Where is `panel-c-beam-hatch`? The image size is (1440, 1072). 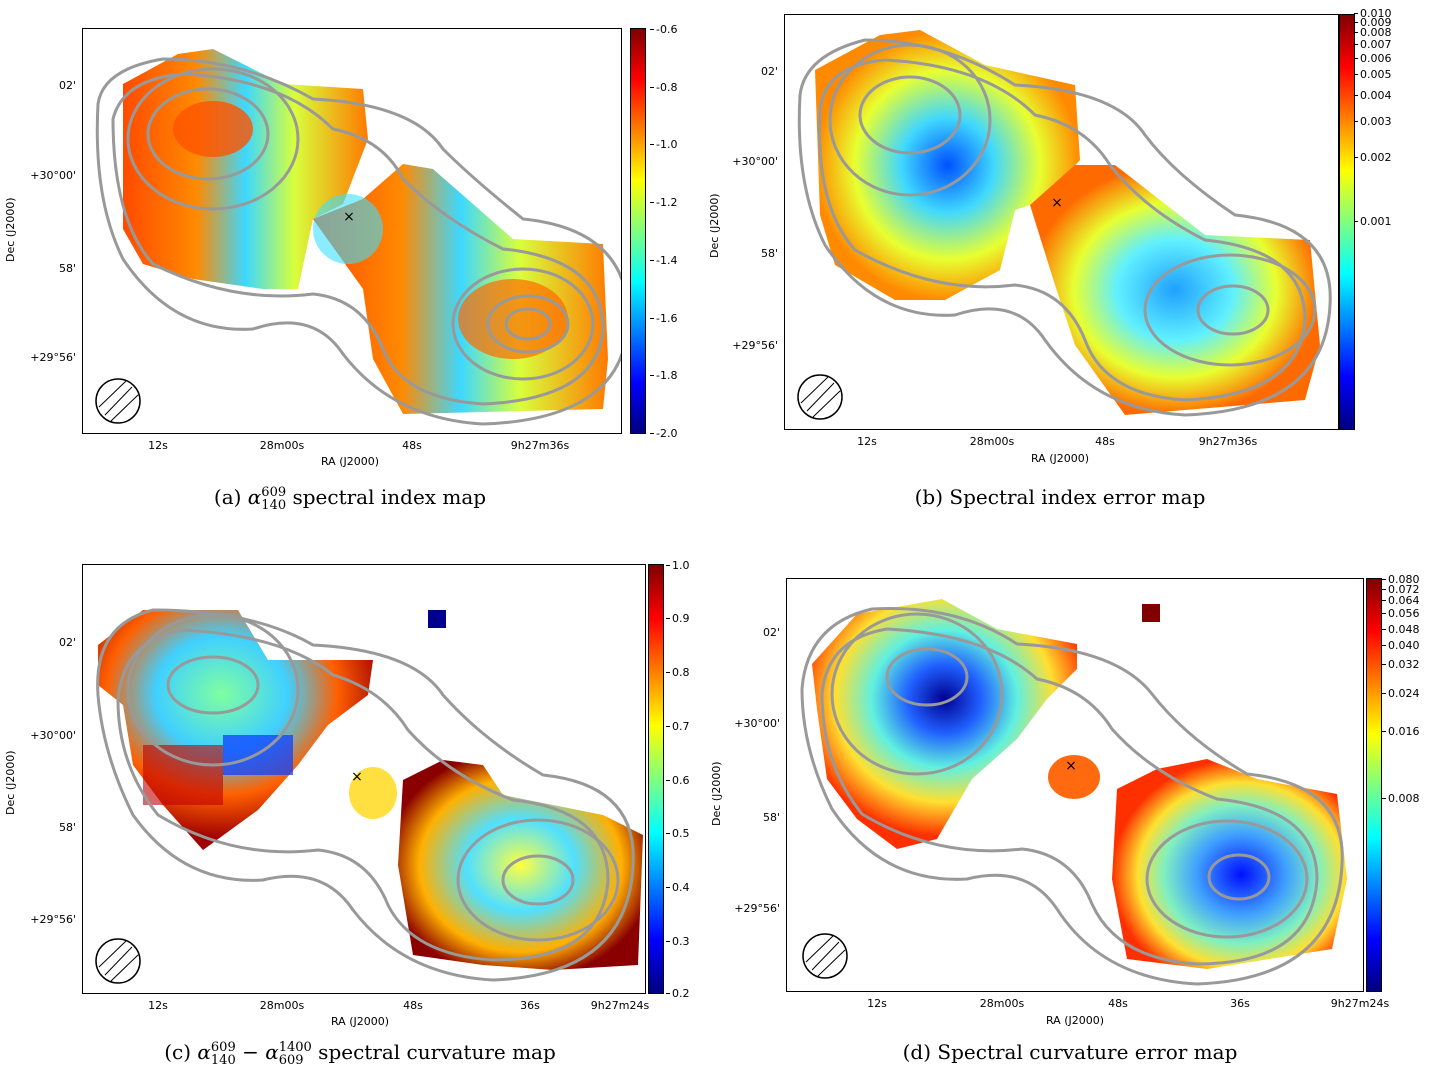 panel-c-beam-hatch is located at coordinates (118, 961).